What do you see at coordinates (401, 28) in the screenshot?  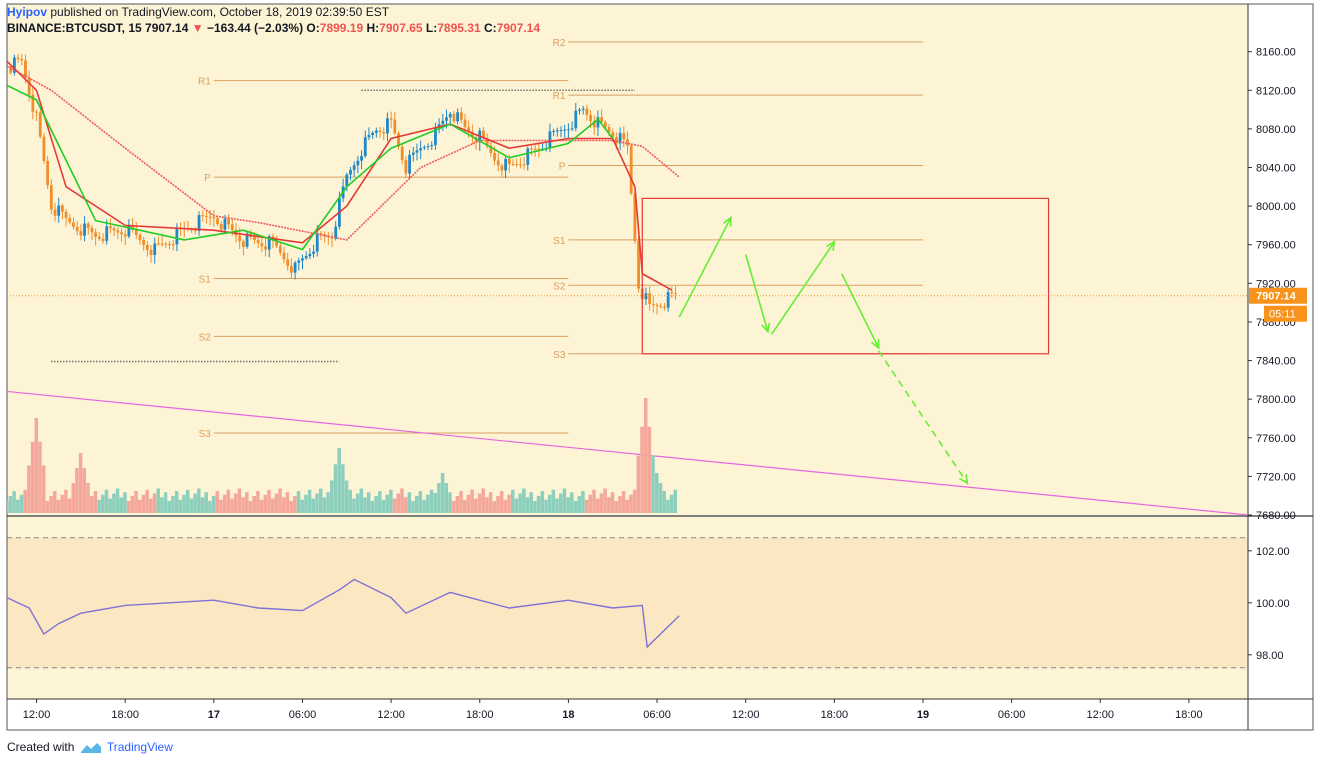 I see `high-value: 7907.65` at bounding box center [401, 28].